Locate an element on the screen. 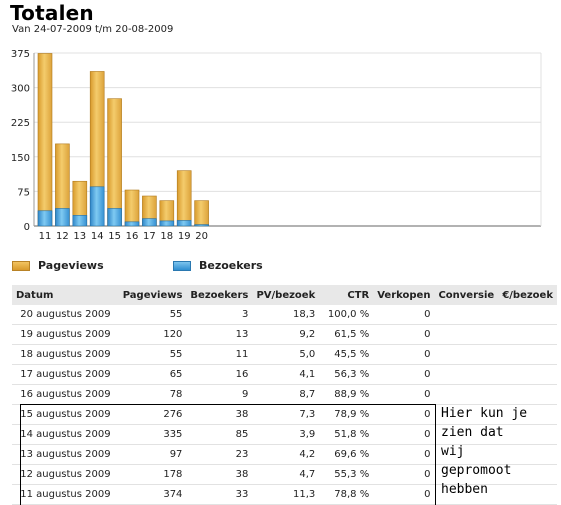 This screenshot has height=505, width=561. cell-datum: 20 augustus 2009 is located at coordinates (65, 315).